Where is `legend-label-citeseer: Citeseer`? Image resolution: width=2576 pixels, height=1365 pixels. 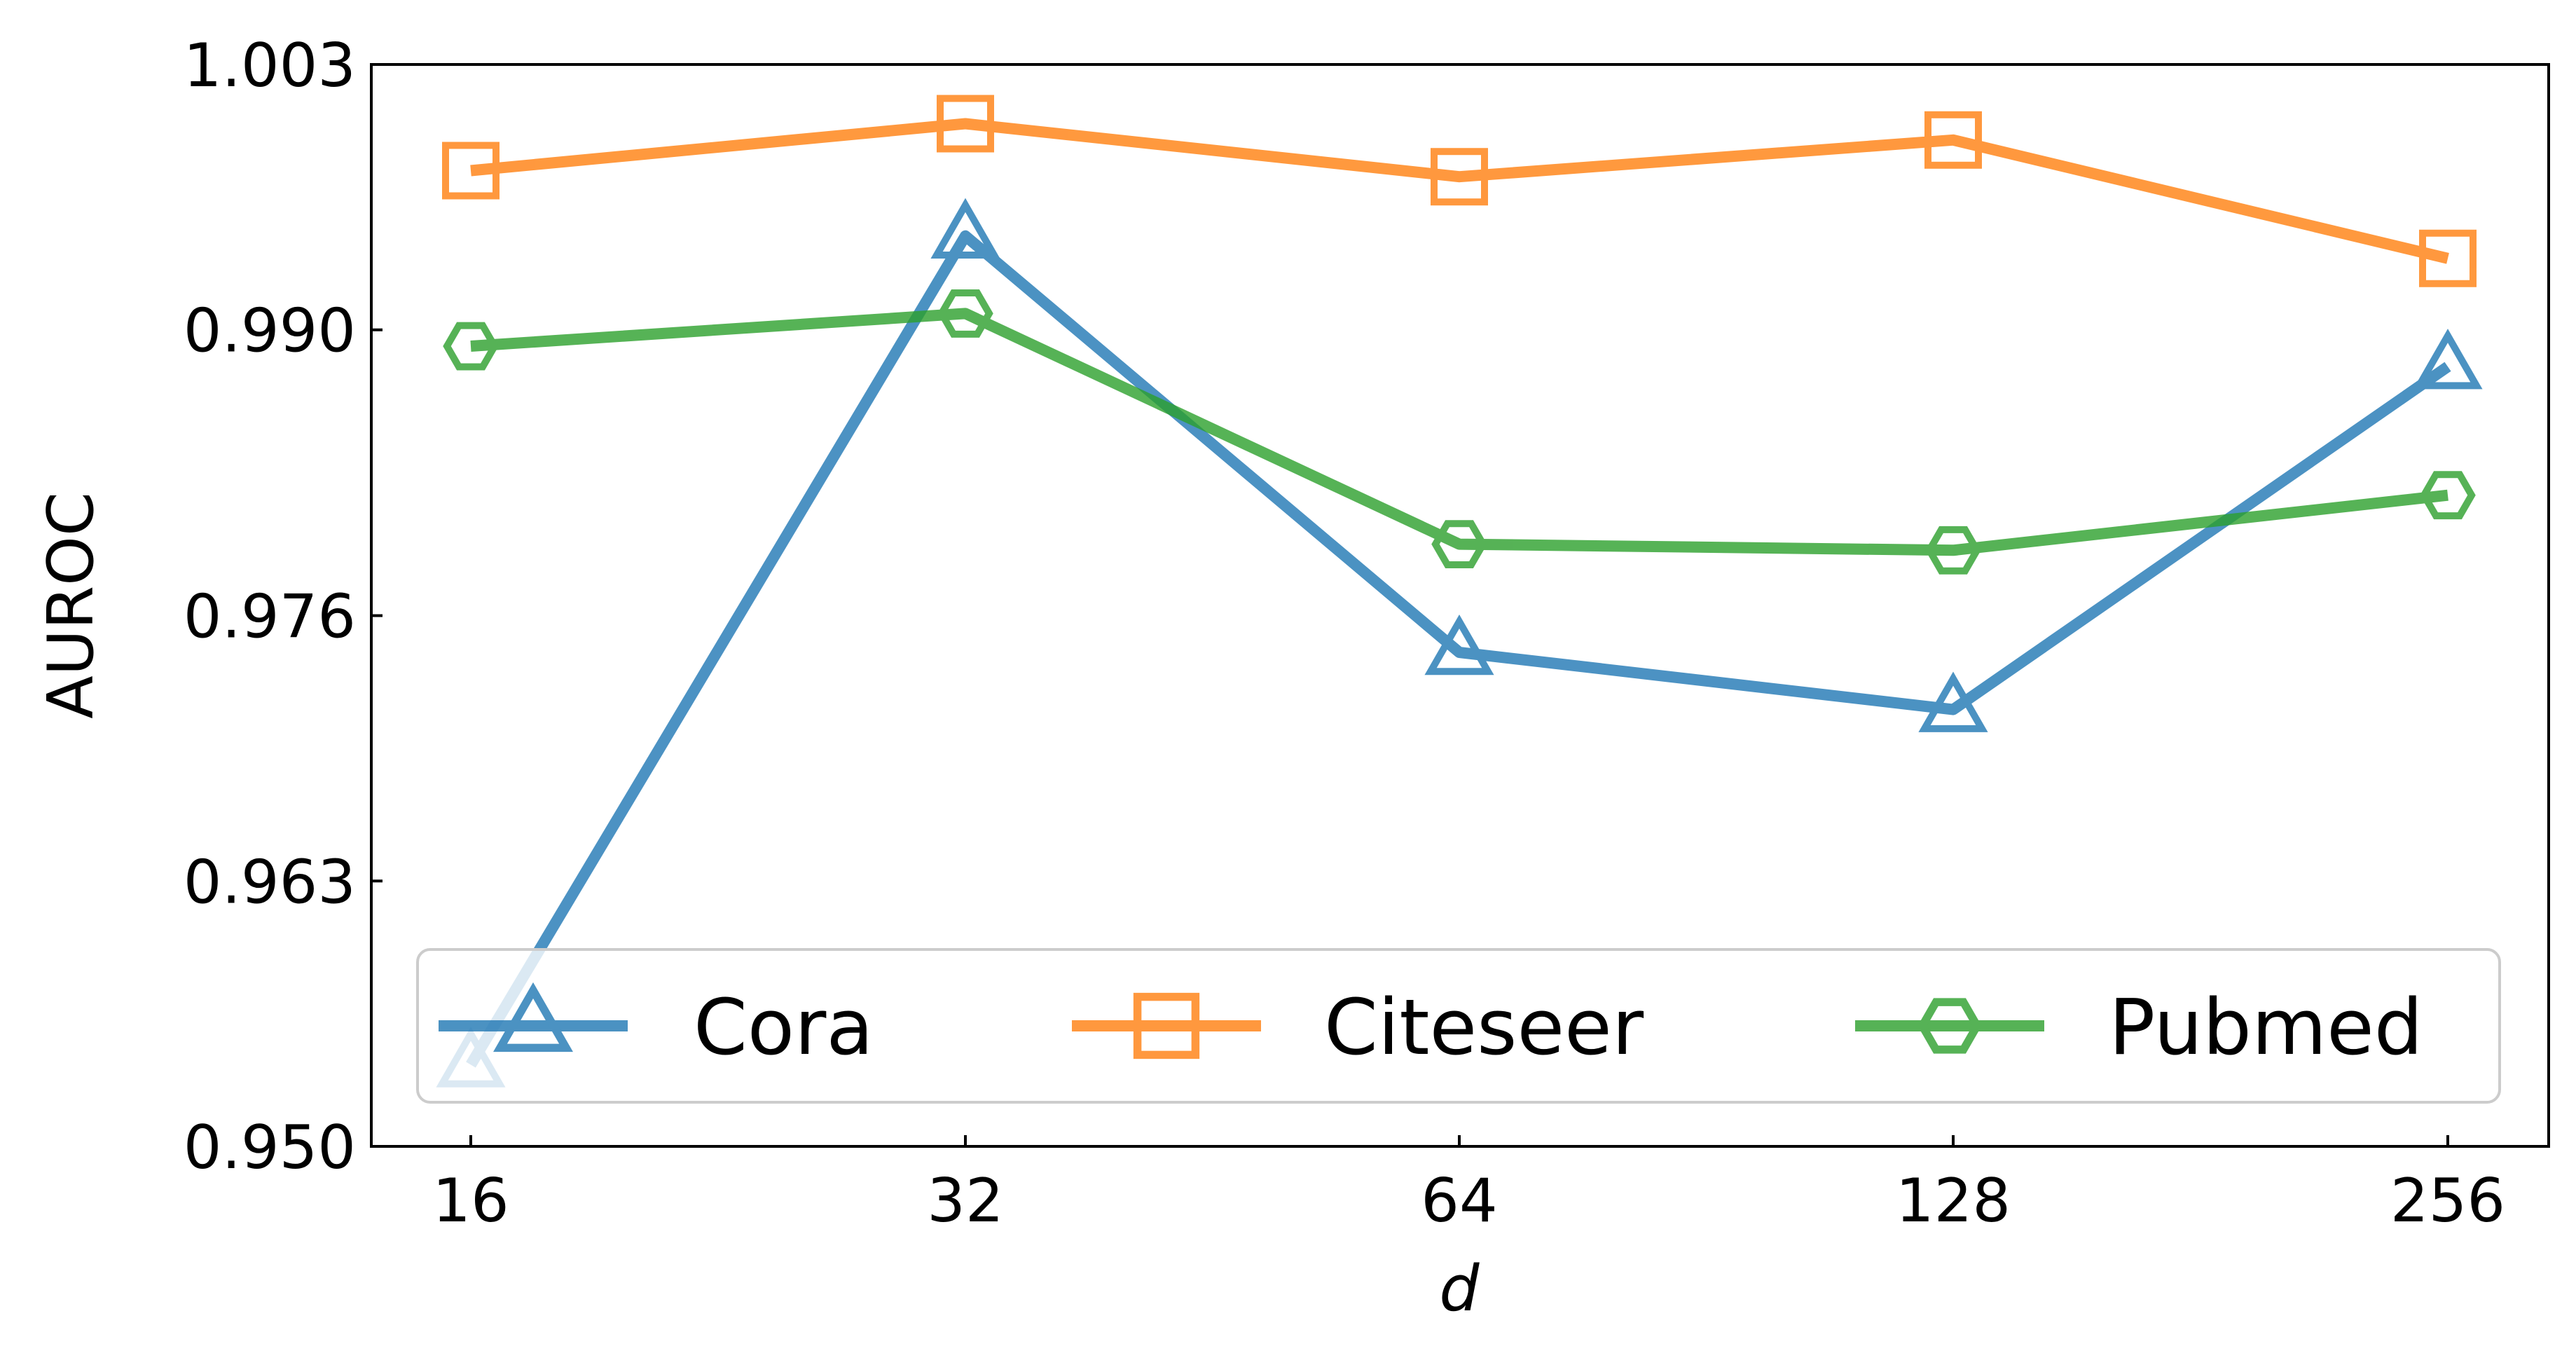 legend-label-citeseer: Citeseer is located at coordinates (1484, 1027).